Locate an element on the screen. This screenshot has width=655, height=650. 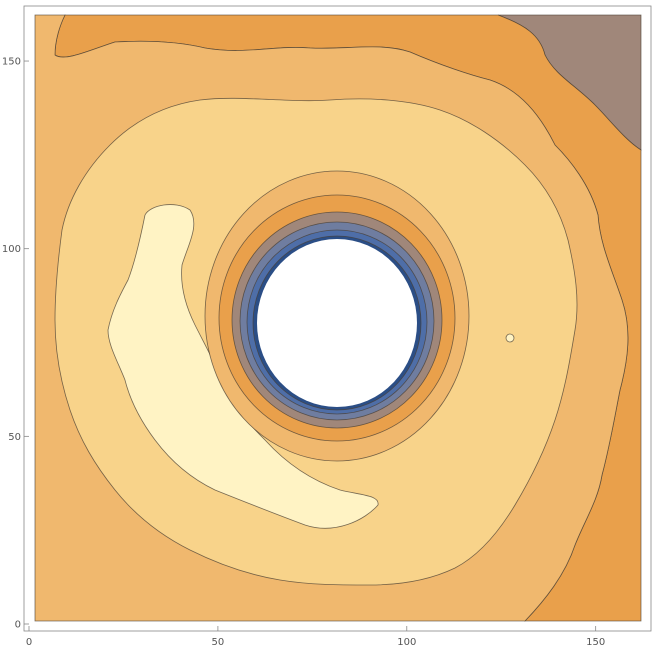
x-tick-label: 0 is located at coordinates (29, 642).